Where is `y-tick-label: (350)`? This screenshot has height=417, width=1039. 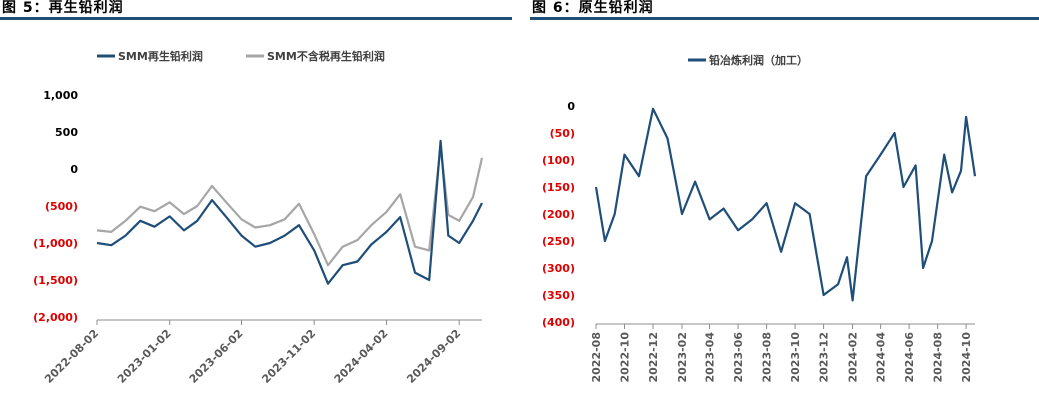 y-tick-label: (350) is located at coordinates (558, 295).